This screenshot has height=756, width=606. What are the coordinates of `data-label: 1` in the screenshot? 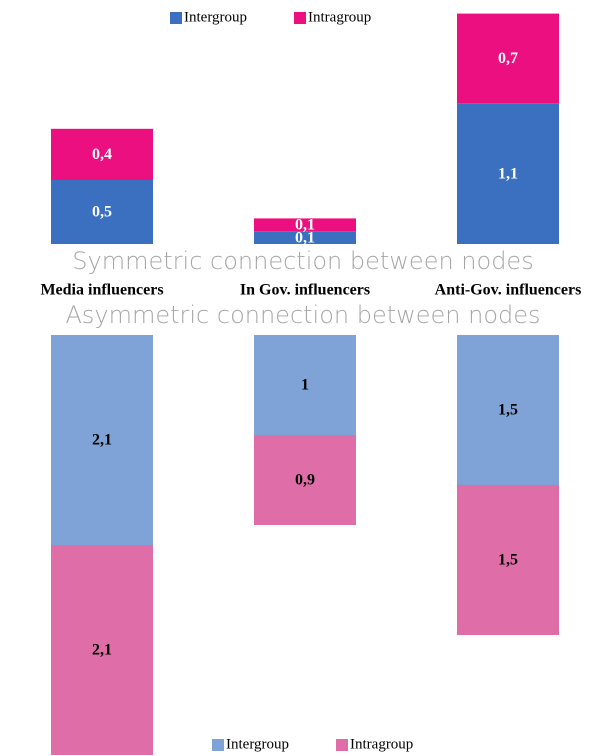 It's located at (305, 385).